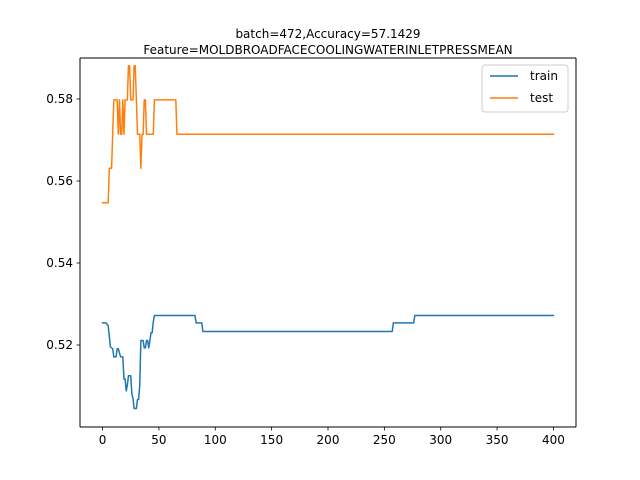  I want to click on x-axis-ticks: 0 50 100 150 200 250 300 350 400, so click(332, 437).